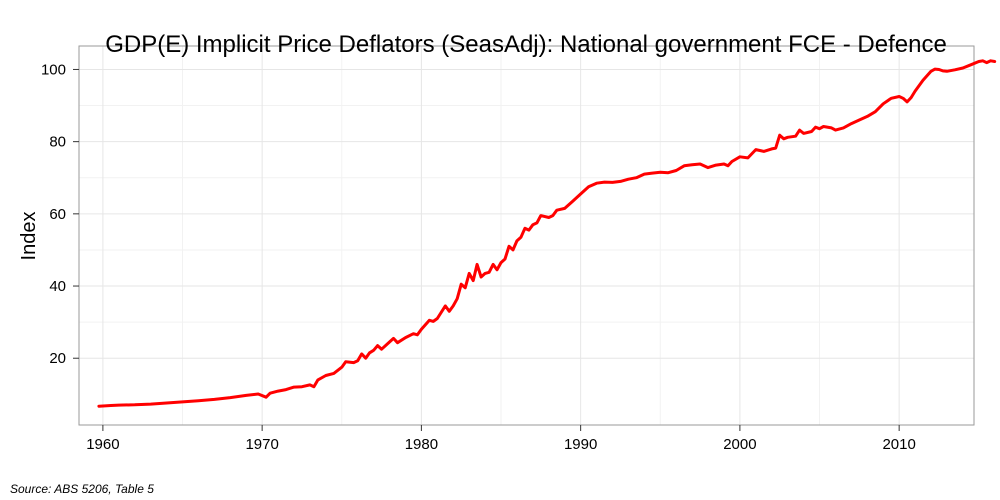 The image size is (1000, 500). What do you see at coordinates (57, 358) in the screenshot?
I see `y-tick-label: 20` at bounding box center [57, 358].